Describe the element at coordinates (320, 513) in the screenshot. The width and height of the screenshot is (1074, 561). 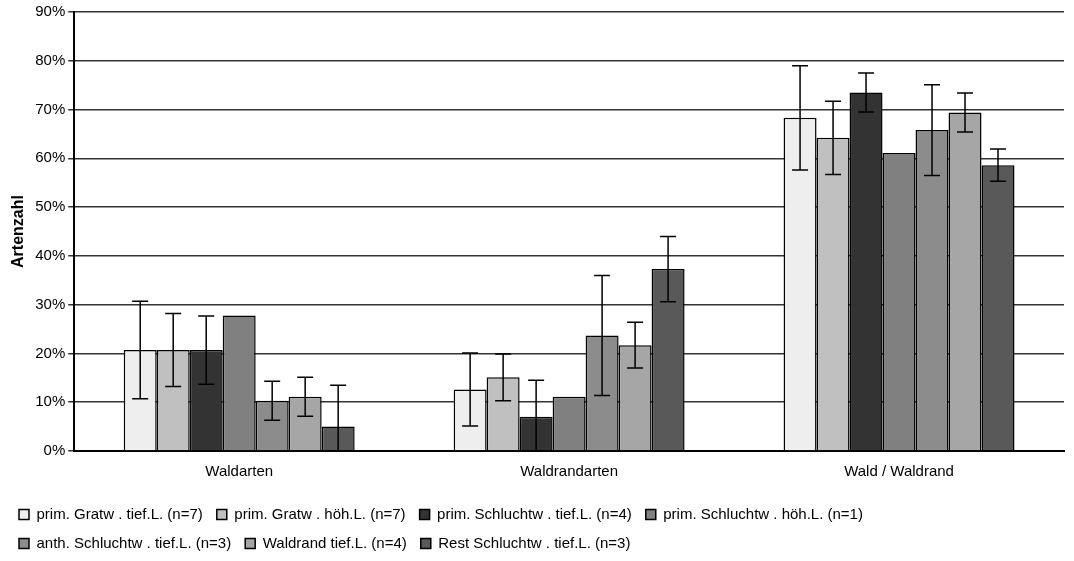
I see `legend-label: prim. Gratw . höh.L. (n=7)` at that location.